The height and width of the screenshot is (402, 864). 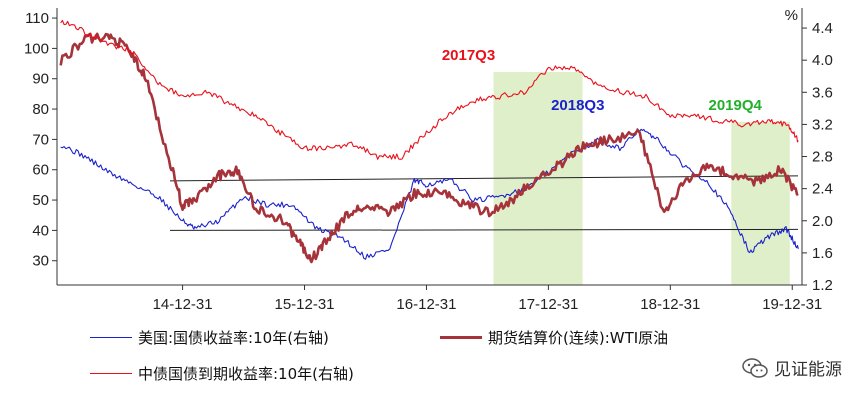 I want to click on watermark-text: 见证能源, so click(x=808, y=370).